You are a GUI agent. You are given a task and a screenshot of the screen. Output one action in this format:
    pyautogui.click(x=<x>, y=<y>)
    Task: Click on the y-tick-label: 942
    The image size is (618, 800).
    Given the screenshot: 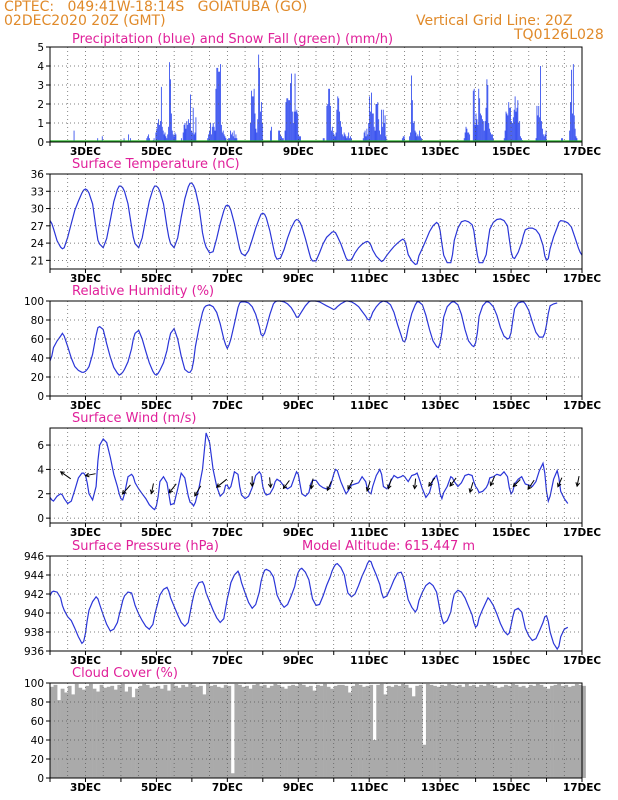 What is the action you would take?
    pyautogui.click(x=34, y=595)
    